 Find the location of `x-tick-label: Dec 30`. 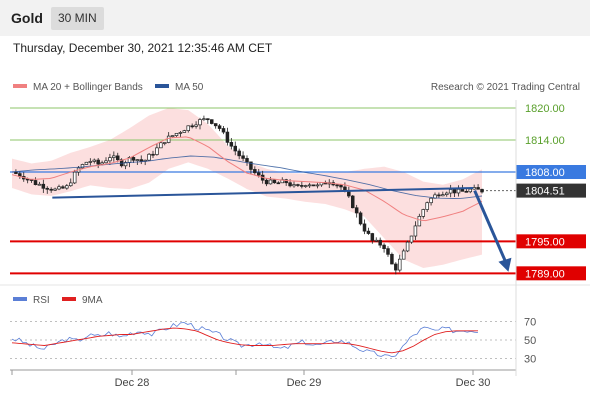

x-tick-label: Dec 30 is located at coordinates (473, 383).